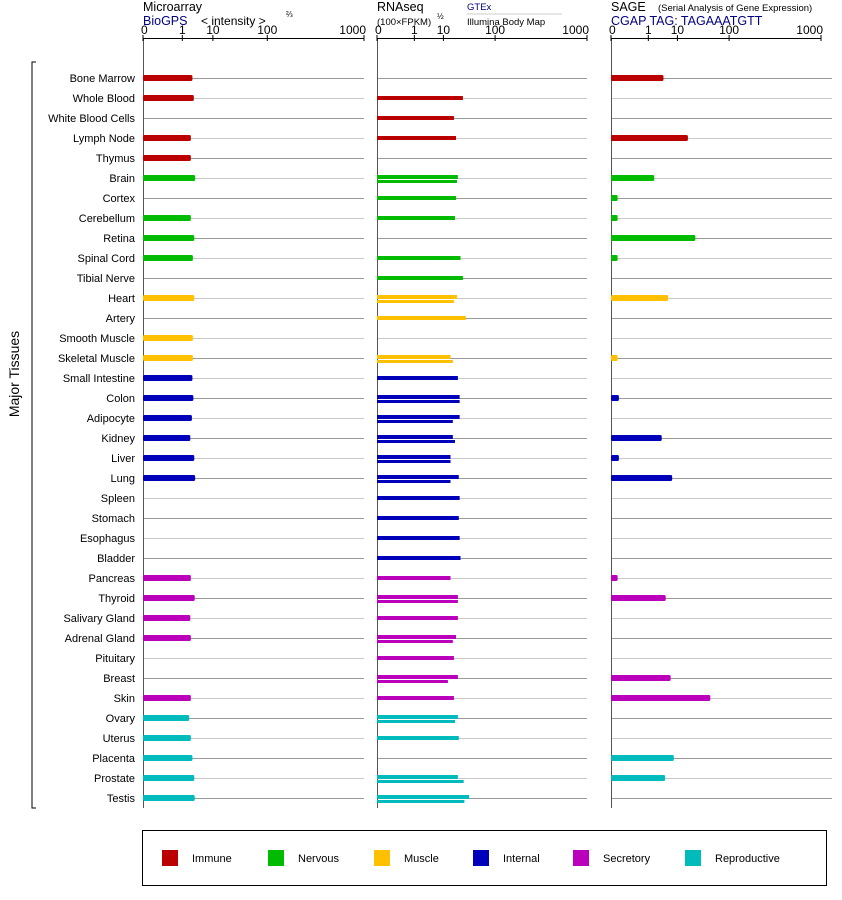 The height and width of the screenshot is (900, 842). Describe the element at coordinates (521, 859) in the screenshot. I see `legend-label: Internal` at that location.